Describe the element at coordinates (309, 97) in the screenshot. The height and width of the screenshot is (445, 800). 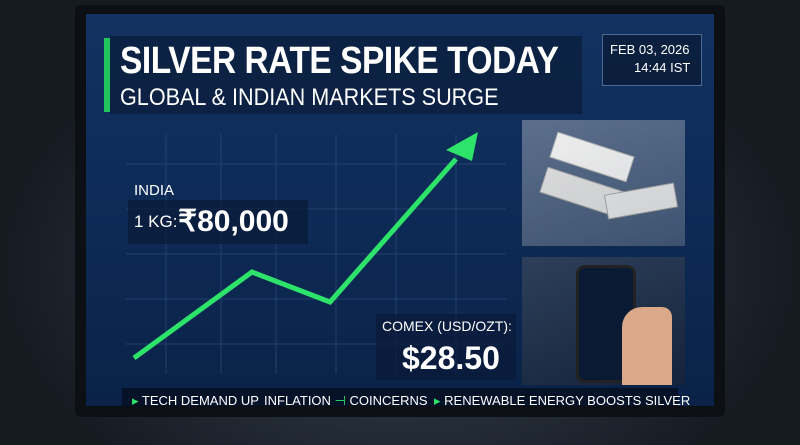
I see `subtitle: GLOBAL & INDIAN MARKETS SURGE` at that location.